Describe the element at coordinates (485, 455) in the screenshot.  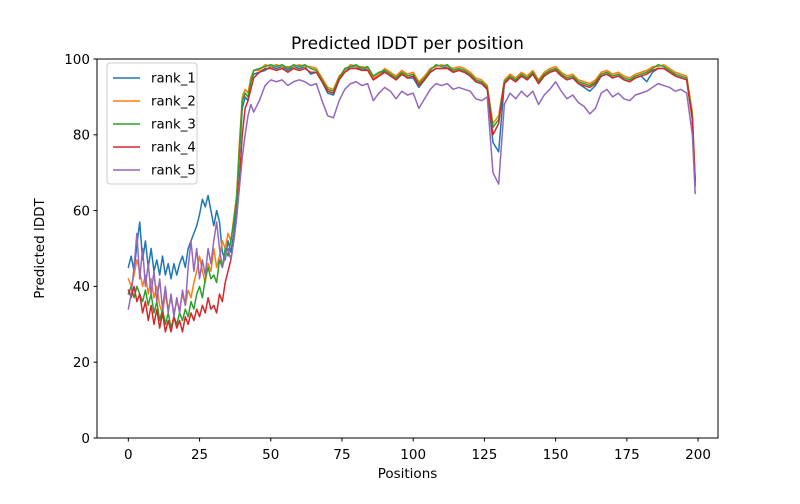
I see `x-tick-label: 125` at that location.